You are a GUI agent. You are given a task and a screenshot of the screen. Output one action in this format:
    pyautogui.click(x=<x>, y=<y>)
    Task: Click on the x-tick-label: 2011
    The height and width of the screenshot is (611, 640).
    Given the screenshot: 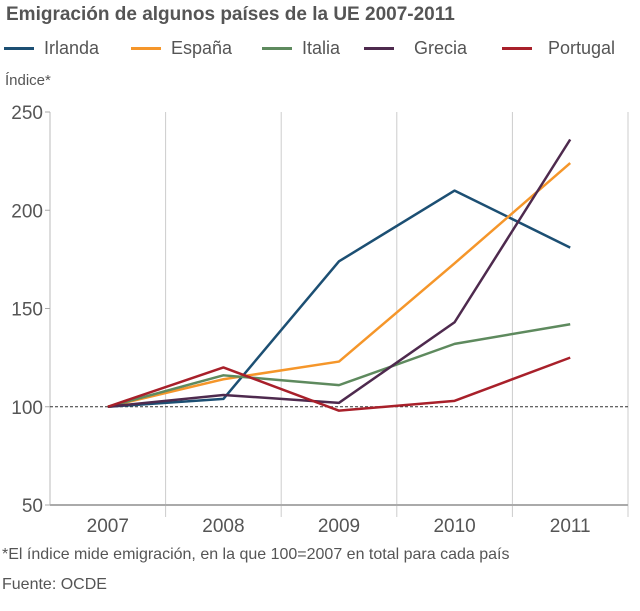 What is the action you would take?
    pyautogui.click(x=570, y=526)
    